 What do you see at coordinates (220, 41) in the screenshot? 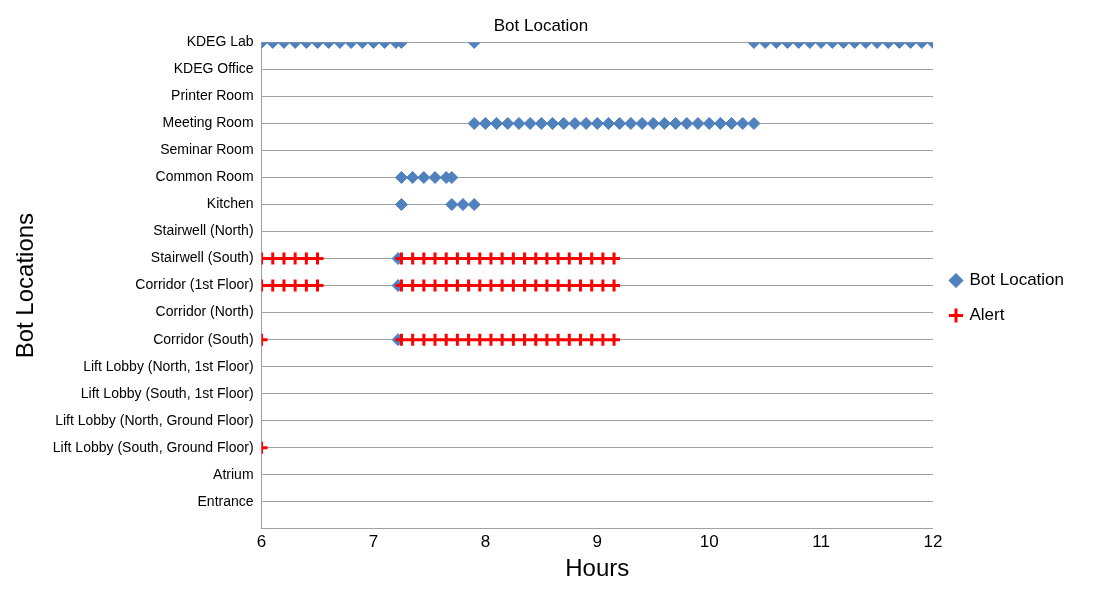
I see `y-tick-label: KDEG Lab` at bounding box center [220, 41].